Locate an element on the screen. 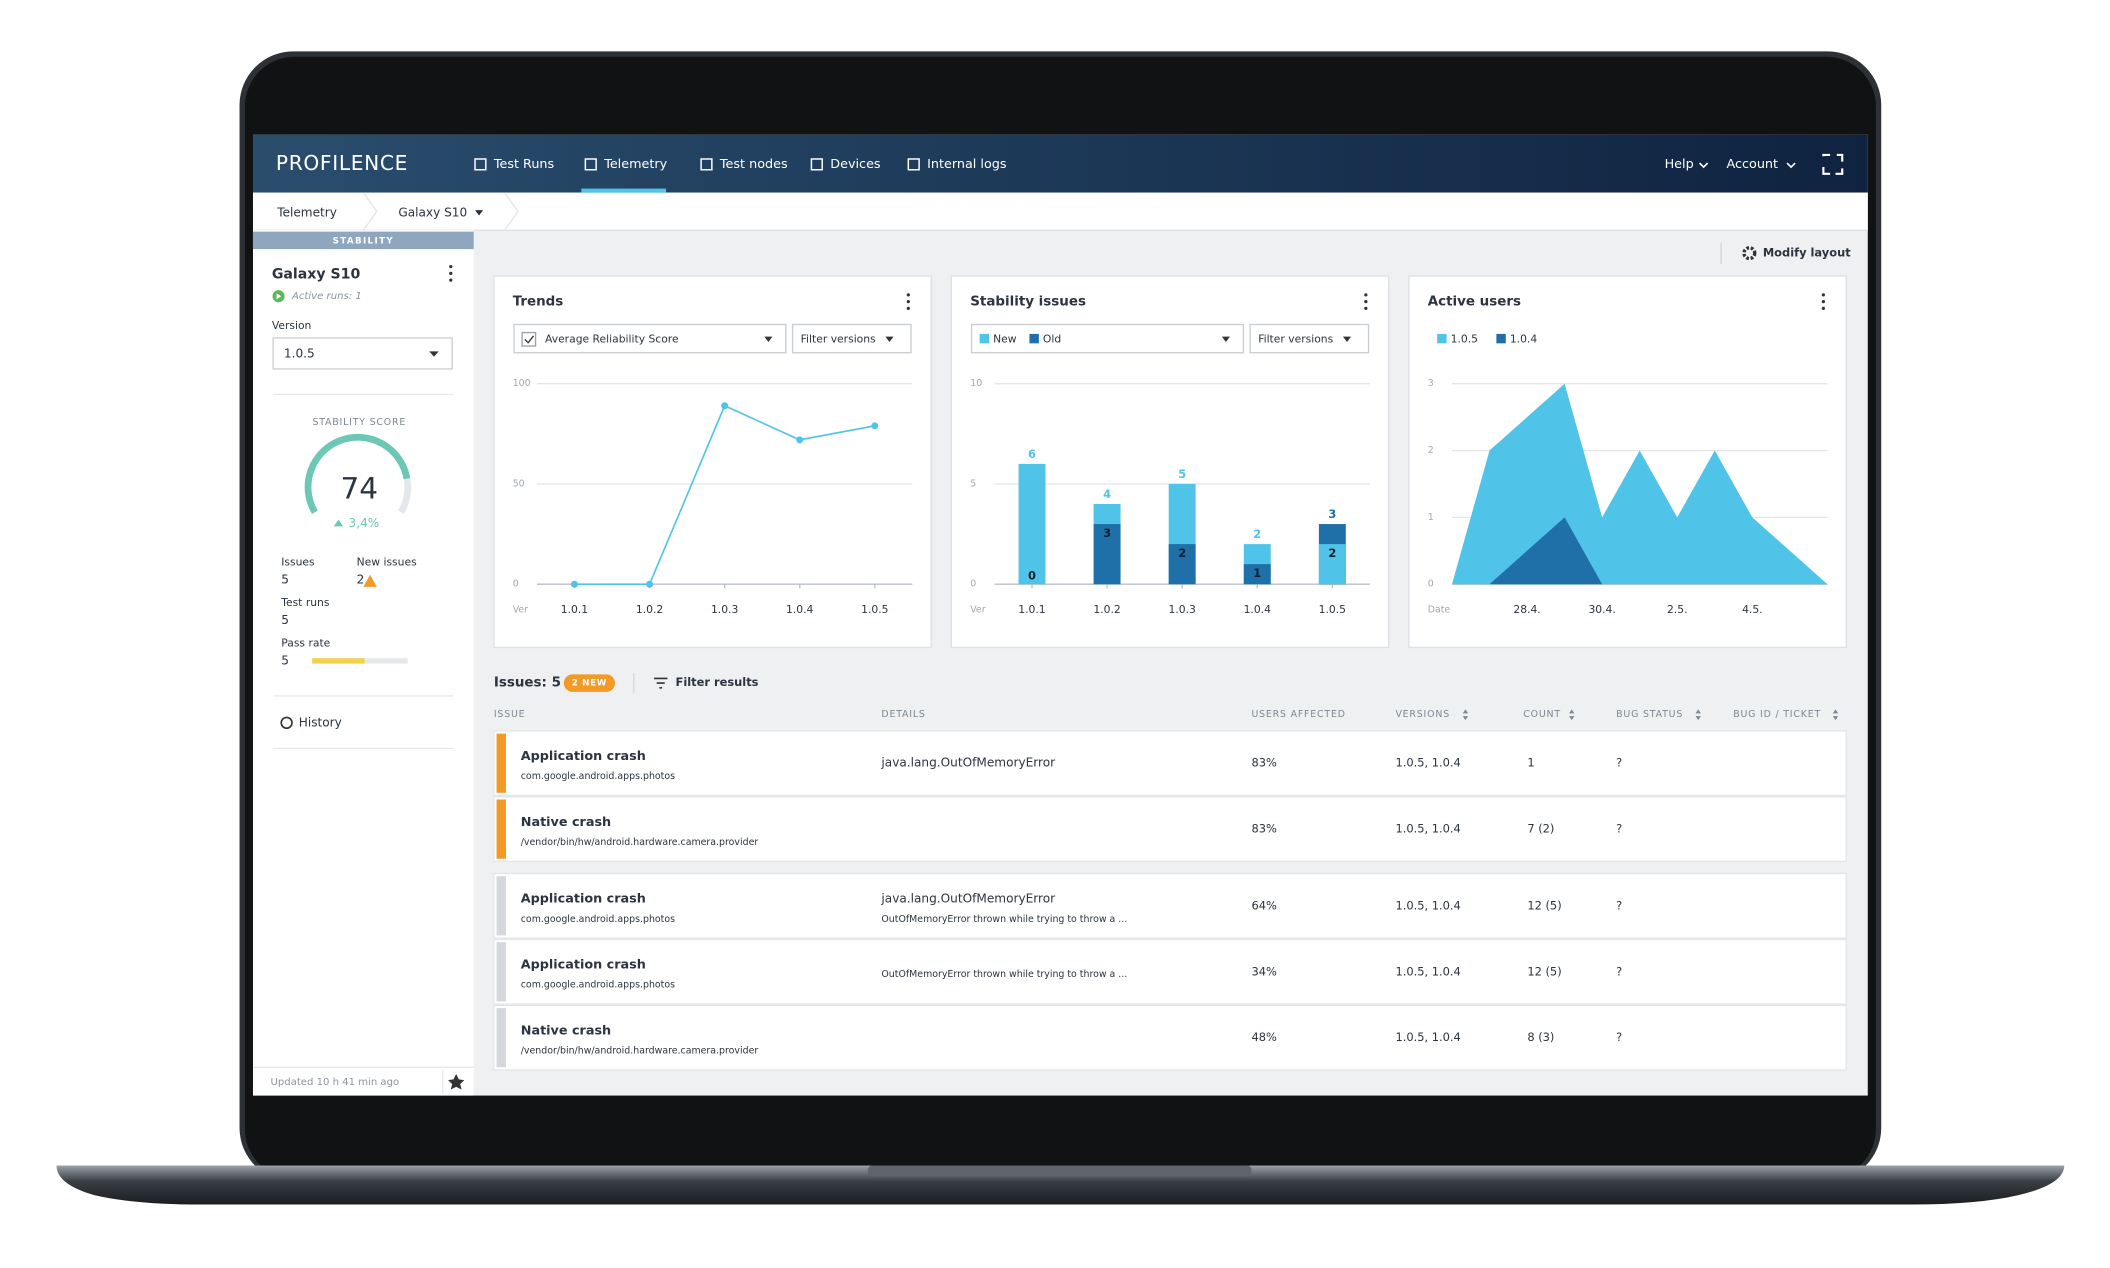 The width and height of the screenshot is (2110, 1268). x-tick-label: 1.0.4 is located at coordinates (800, 609).